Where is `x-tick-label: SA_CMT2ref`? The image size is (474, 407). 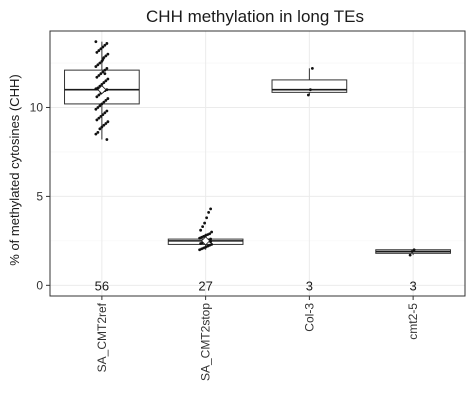
x-tick-label: SA_CMT2ref is located at coordinates (102, 337).